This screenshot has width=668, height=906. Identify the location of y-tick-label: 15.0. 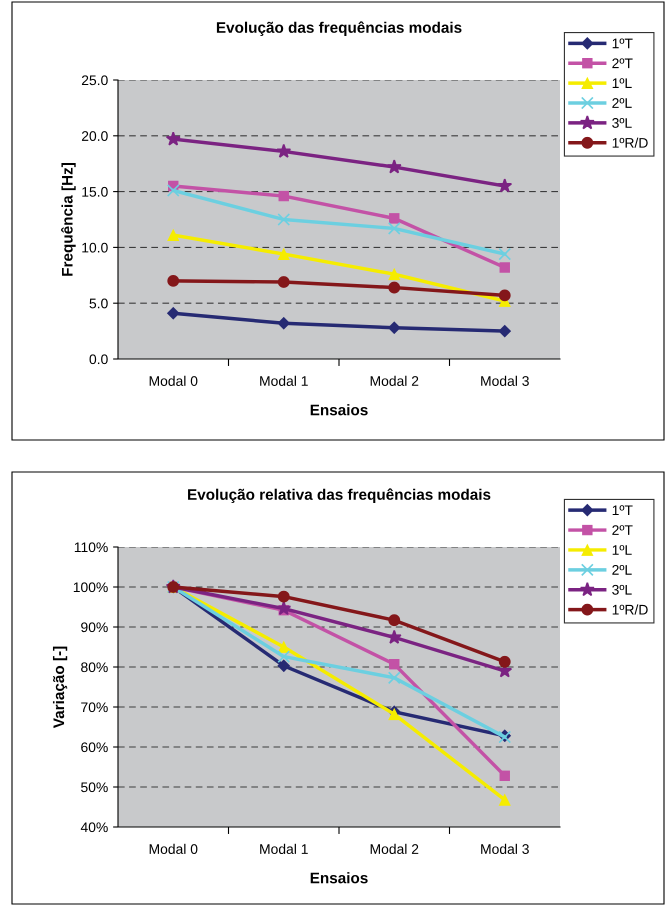
(95, 191).